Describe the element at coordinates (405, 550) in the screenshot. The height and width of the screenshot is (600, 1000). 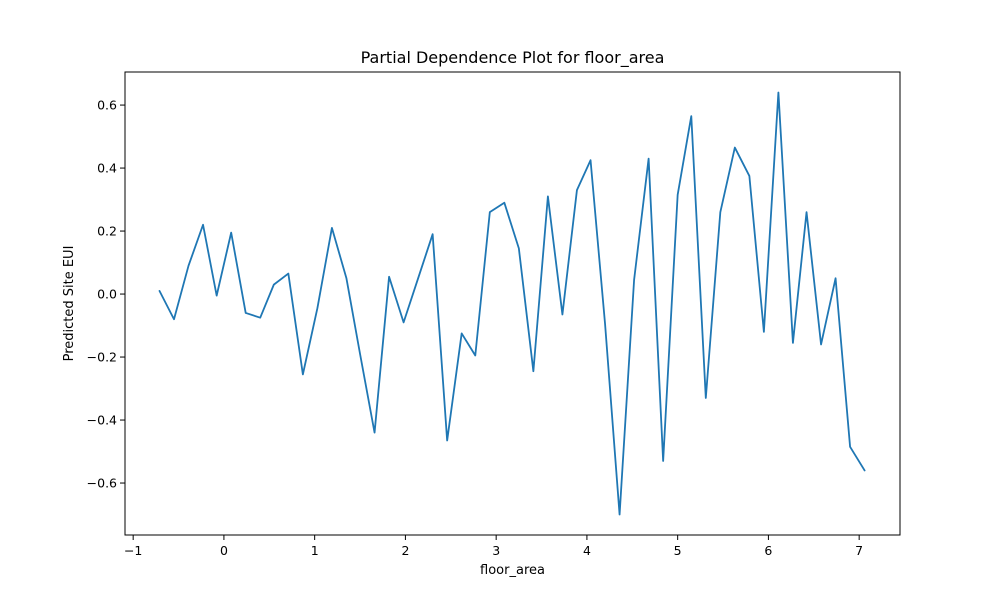
I see `x-tick-label: 2` at that location.